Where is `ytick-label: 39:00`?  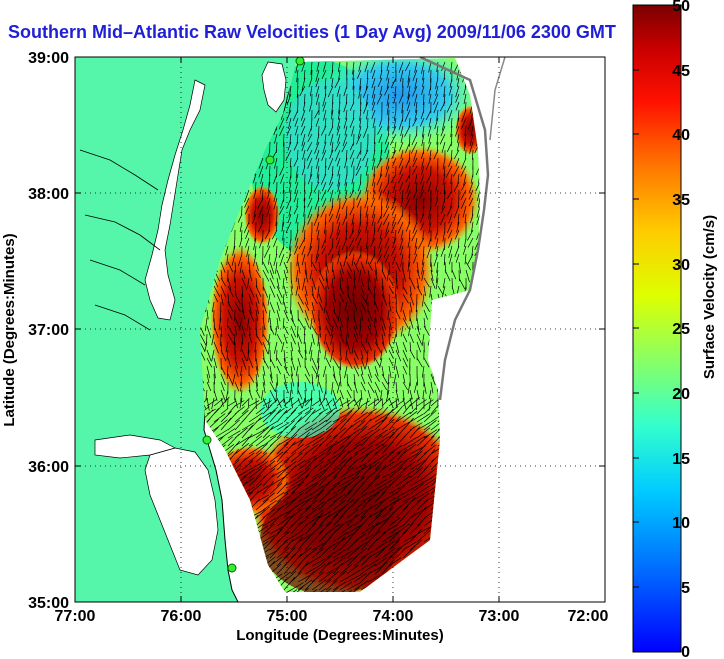
ytick-label: 39:00 is located at coordinates (48, 58).